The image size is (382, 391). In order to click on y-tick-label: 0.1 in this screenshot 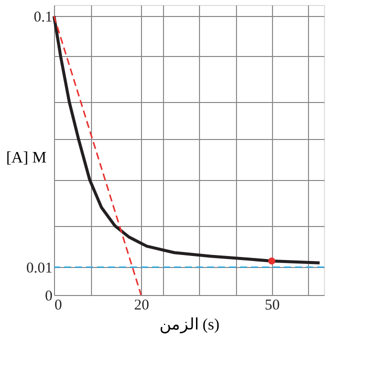, I will do `click(43, 18)`.